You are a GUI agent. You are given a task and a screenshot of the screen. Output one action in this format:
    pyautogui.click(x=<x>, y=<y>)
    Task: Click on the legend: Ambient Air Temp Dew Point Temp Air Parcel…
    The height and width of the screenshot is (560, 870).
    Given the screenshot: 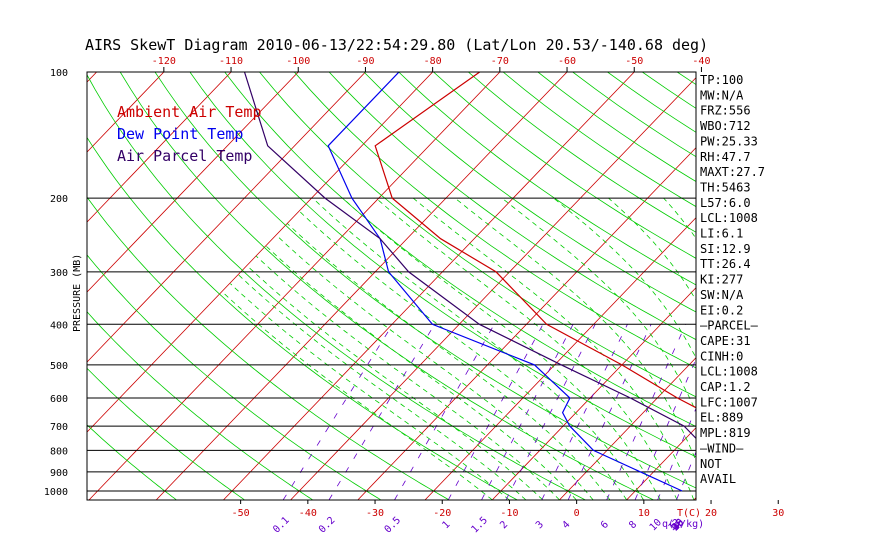 What is the action you would take?
    pyautogui.click(x=189, y=134)
    